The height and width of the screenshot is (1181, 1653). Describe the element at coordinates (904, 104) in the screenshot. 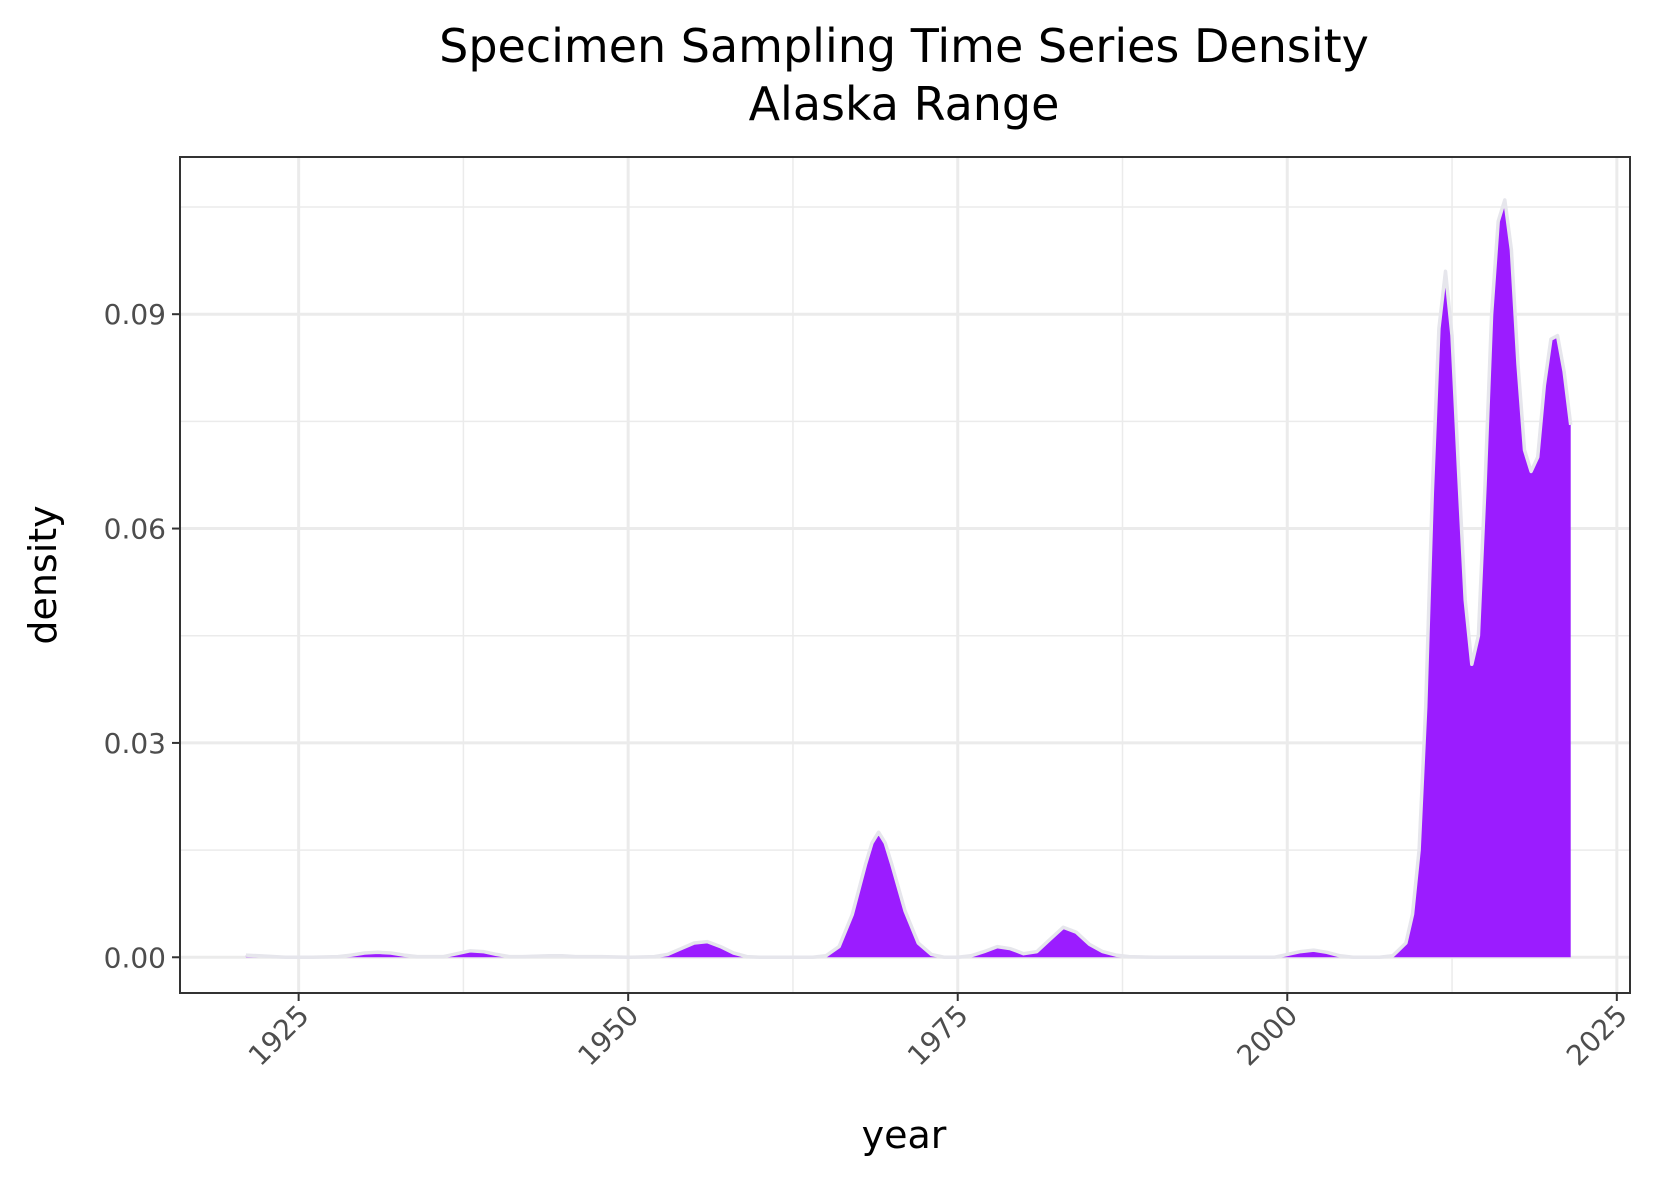

I see `chart-subtitle: Alaska Range` at that location.